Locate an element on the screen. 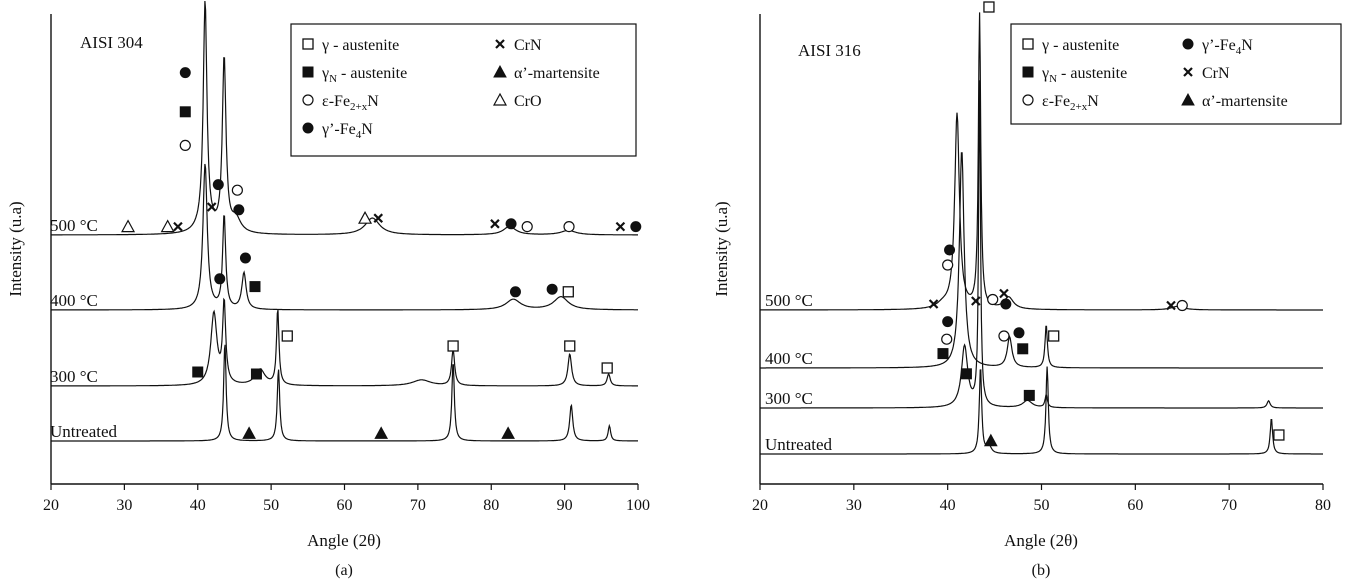 Image resolution: width=1347 pixels, height=584 pixels. x-tick-label: 80 is located at coordinates (491, 505).